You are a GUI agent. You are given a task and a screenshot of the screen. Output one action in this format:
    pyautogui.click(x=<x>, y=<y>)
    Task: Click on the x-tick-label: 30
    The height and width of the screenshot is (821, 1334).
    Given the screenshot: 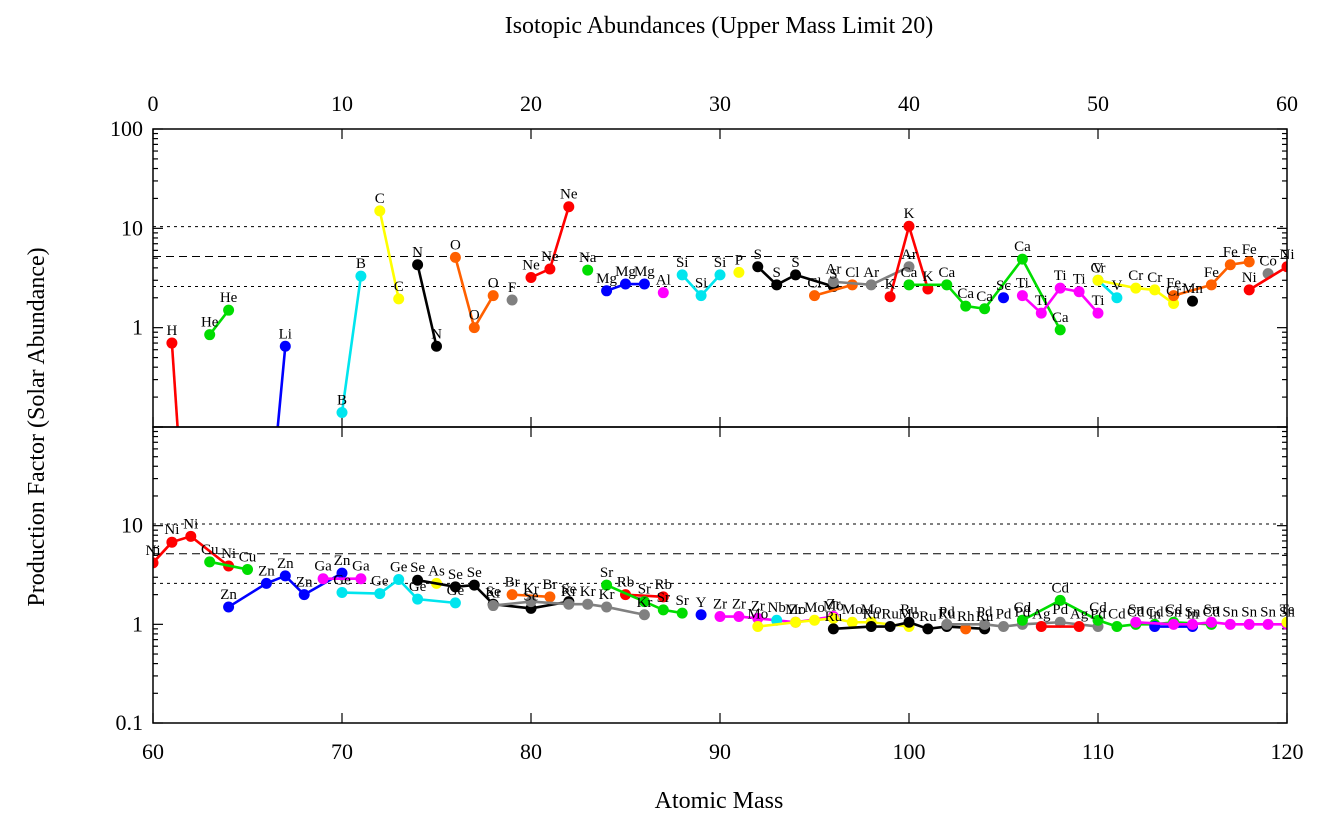 What is the action you would take?
    pyautogui.click(x=720, y=103)
    